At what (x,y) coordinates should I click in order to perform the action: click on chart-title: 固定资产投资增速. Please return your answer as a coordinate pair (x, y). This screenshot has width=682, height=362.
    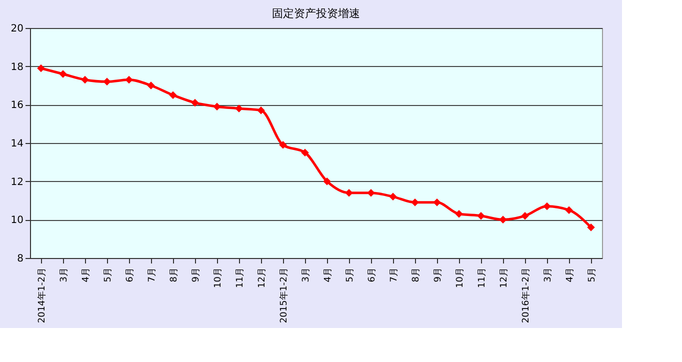
    Looking at the image, I should click on (316, 13).